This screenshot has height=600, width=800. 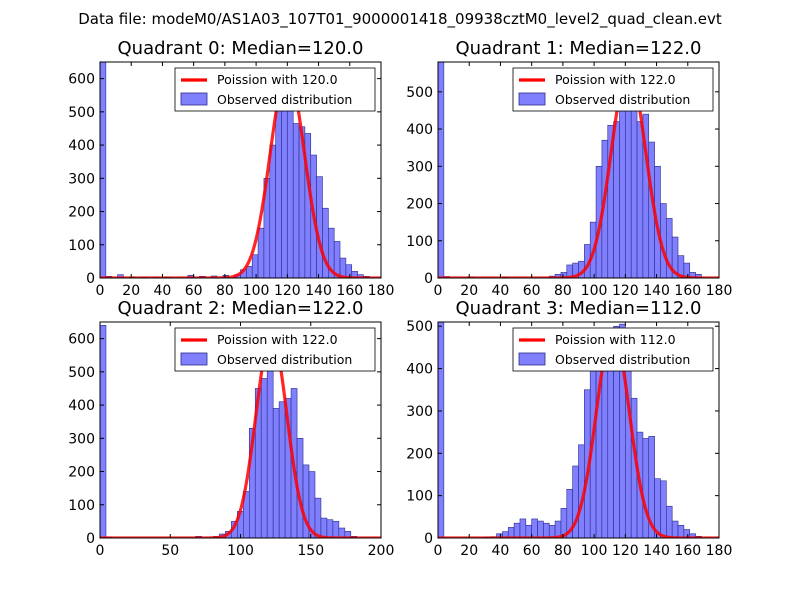 I want to click on legend-curve-label: Poission with 112.0, so click(x=615, y=339).